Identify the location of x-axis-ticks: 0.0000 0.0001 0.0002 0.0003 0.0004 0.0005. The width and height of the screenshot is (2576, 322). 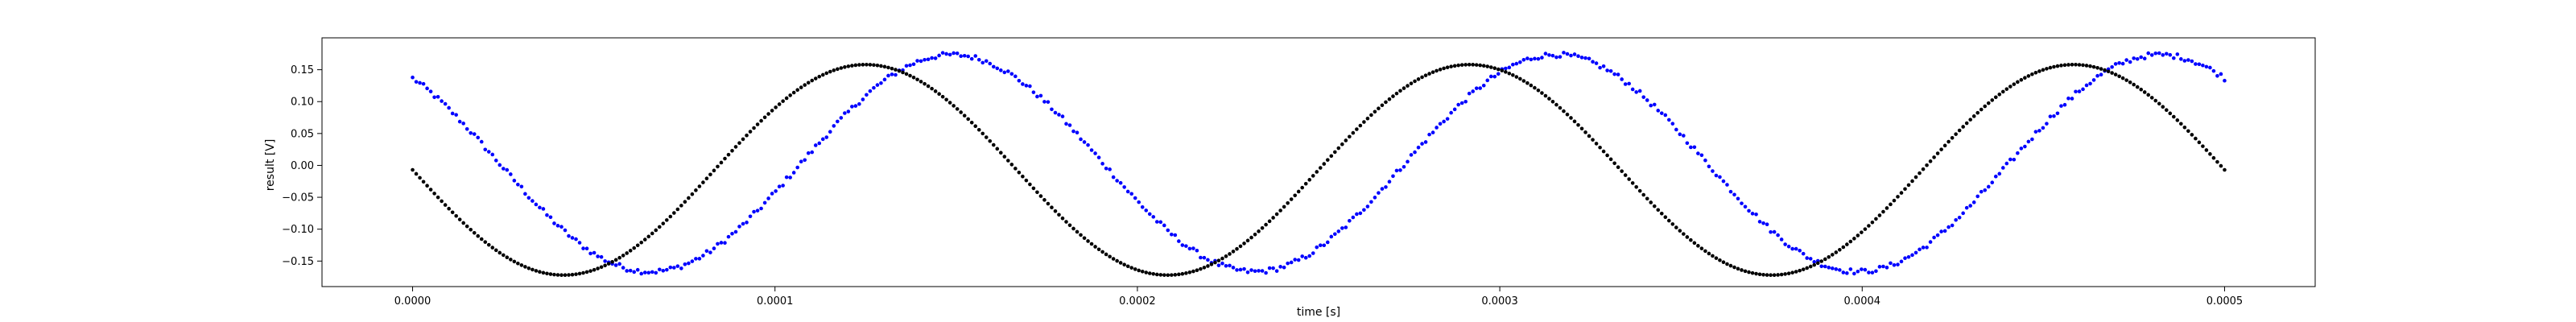
(1318, 297).